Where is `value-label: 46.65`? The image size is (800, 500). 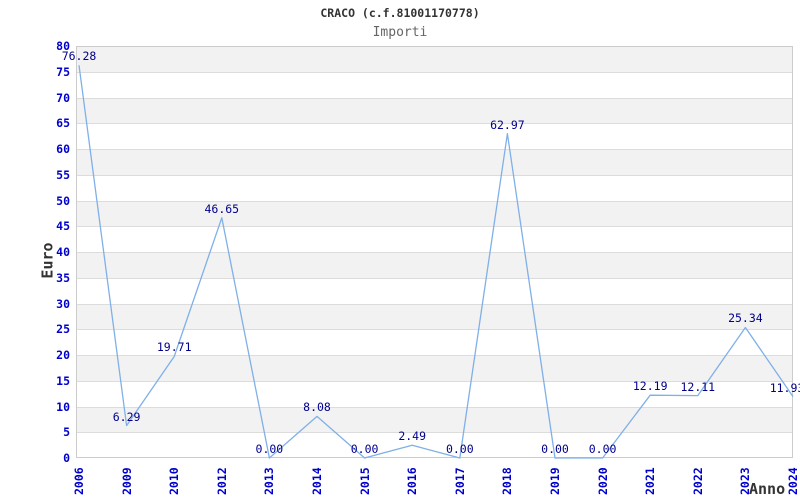 value-label: 46.65 is located at coordinates (222, 208).